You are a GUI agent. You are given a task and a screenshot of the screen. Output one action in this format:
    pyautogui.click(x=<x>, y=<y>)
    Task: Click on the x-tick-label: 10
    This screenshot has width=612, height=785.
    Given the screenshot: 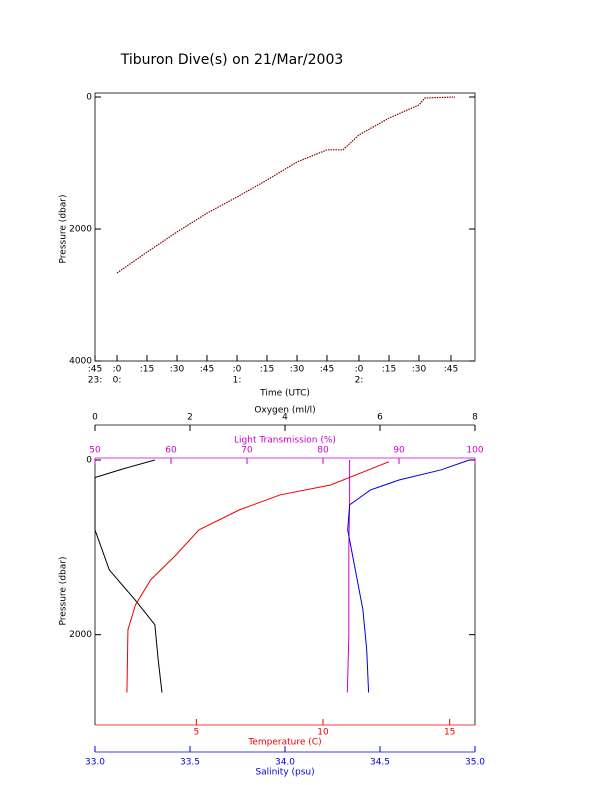 What is the action you would take?
    pyautogui.click(x=323, y=733)
    